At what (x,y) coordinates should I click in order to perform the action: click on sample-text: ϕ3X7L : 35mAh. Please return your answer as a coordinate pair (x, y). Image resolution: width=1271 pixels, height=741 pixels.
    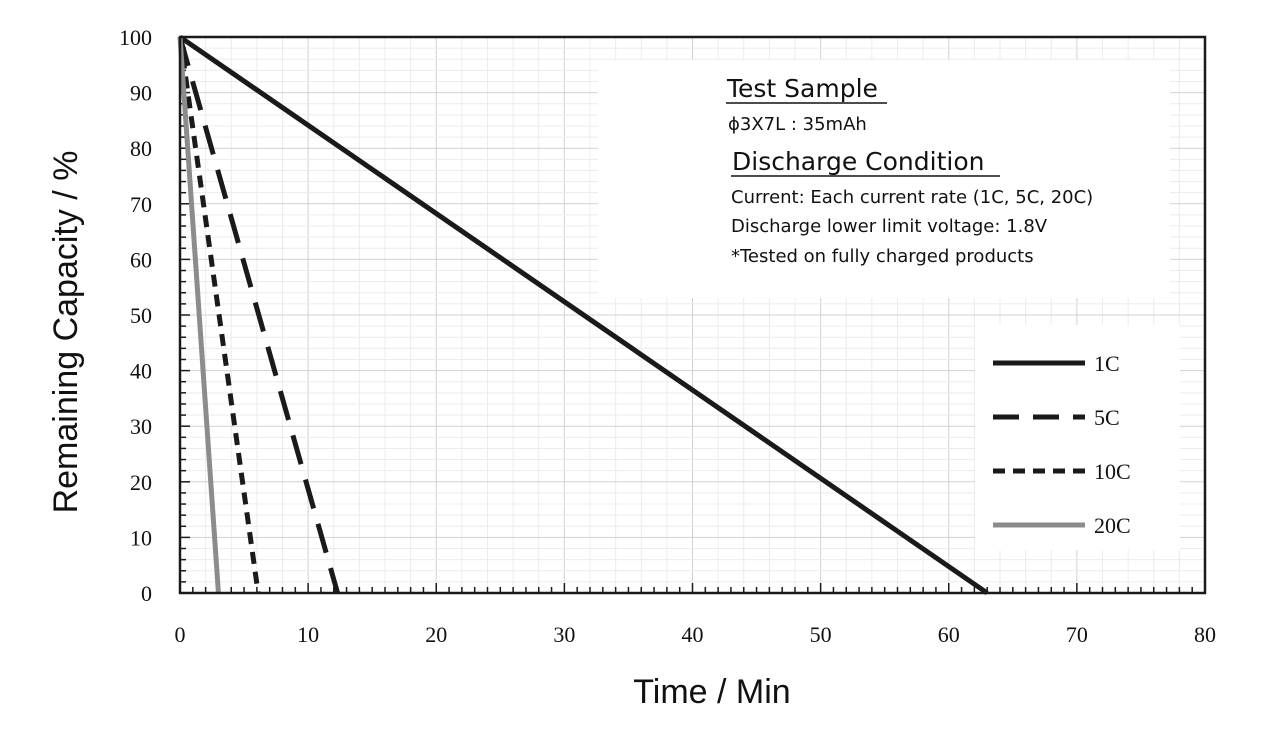
    Looking at the image, I should click on (797, 124).